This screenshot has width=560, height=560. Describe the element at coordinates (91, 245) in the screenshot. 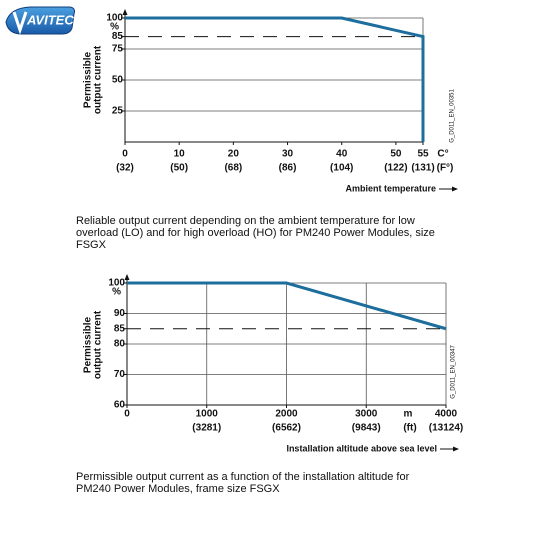

I see `caption: FSGX` at that location.